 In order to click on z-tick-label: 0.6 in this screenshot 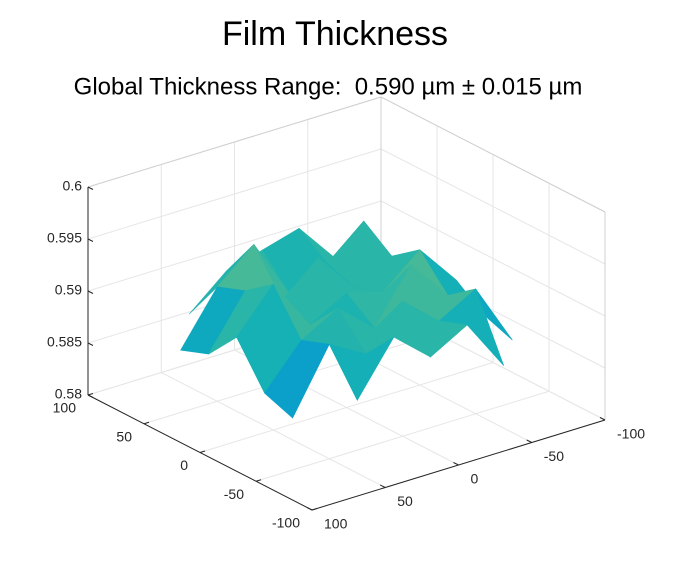, I will do `click(73, 186)`.